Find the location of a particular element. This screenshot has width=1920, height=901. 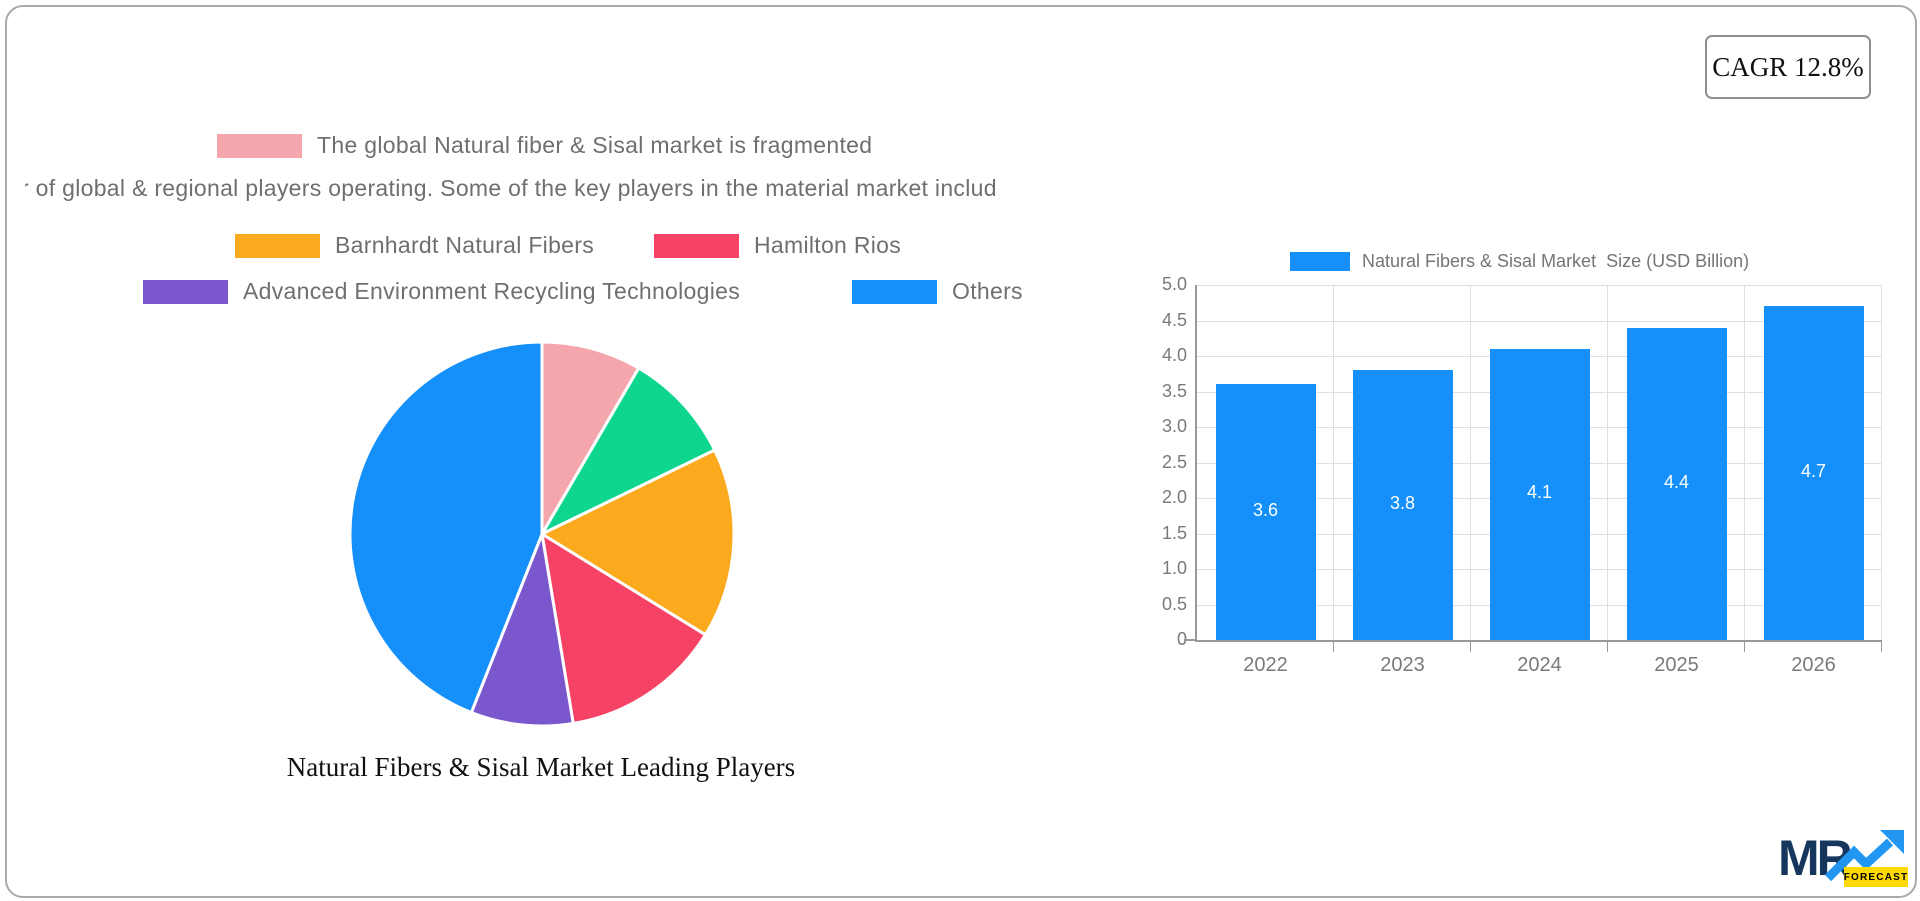

bar-2025: 4.4 is located at coordinates (1676, 483).